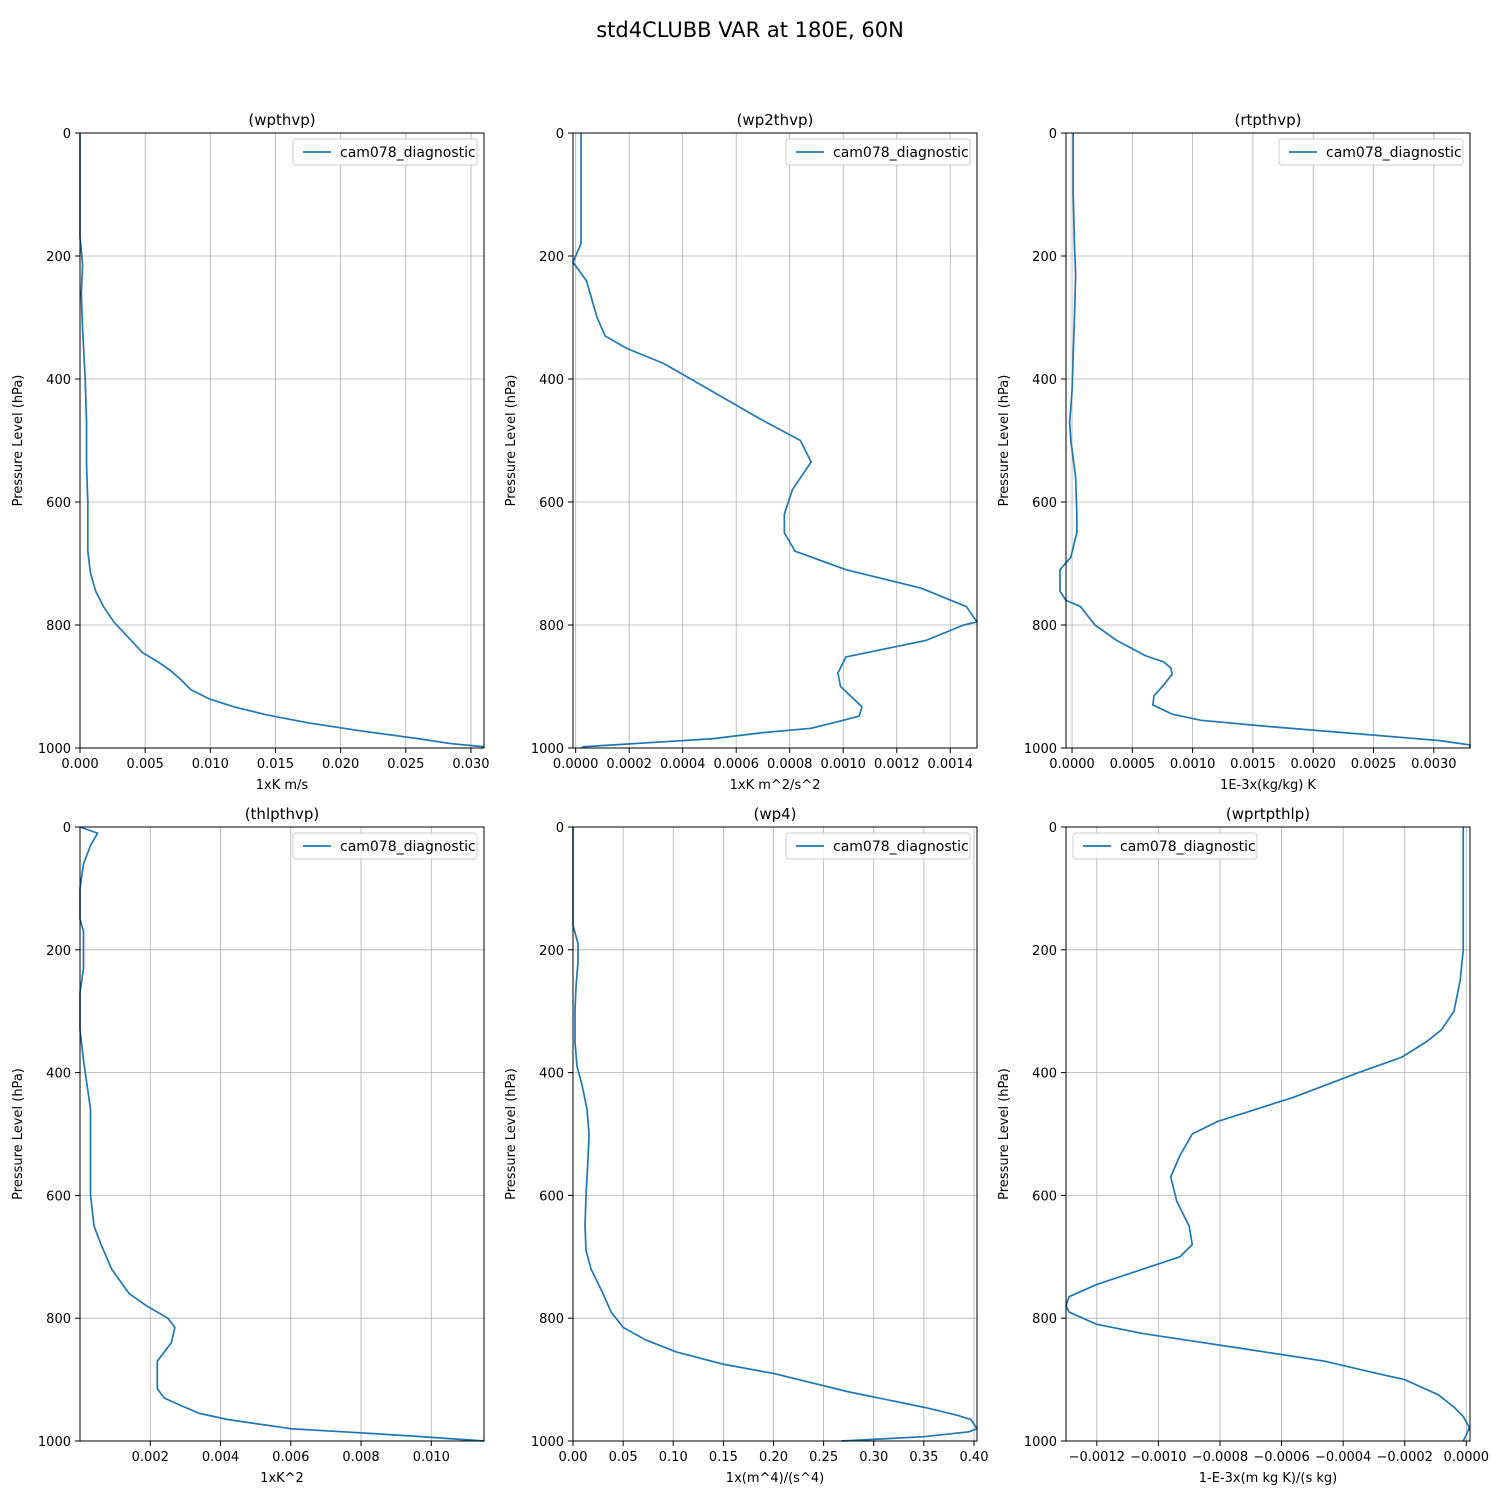 This screenshot has width=1500, height=1500. What do you see at coordinates (576, 764) in the screenshot?
I see `x-tick-label: 0.0000` at bounding box center [576, 764].